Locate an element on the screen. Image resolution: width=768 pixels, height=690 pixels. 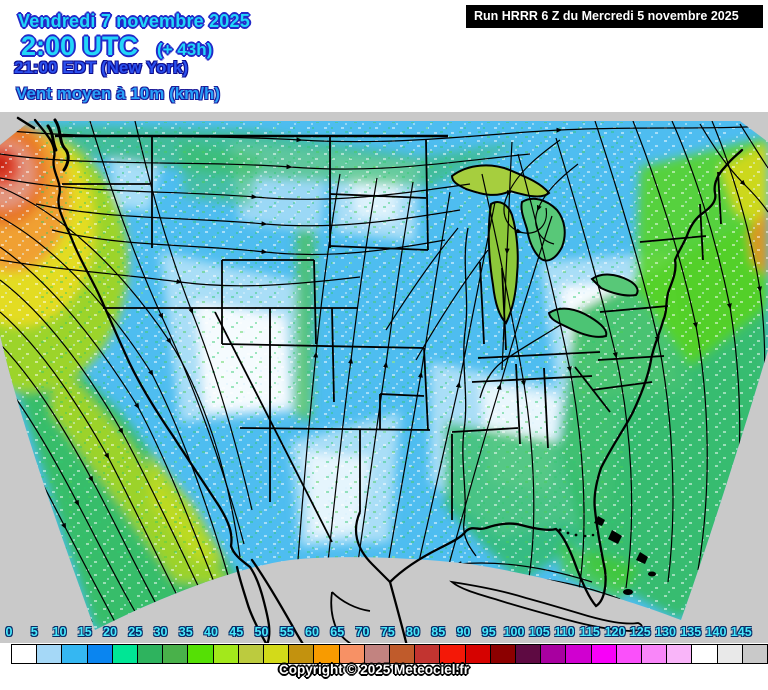
map-parameter-label: Vent moyen à 10m (km/h) is located at coordinates (118, 93).